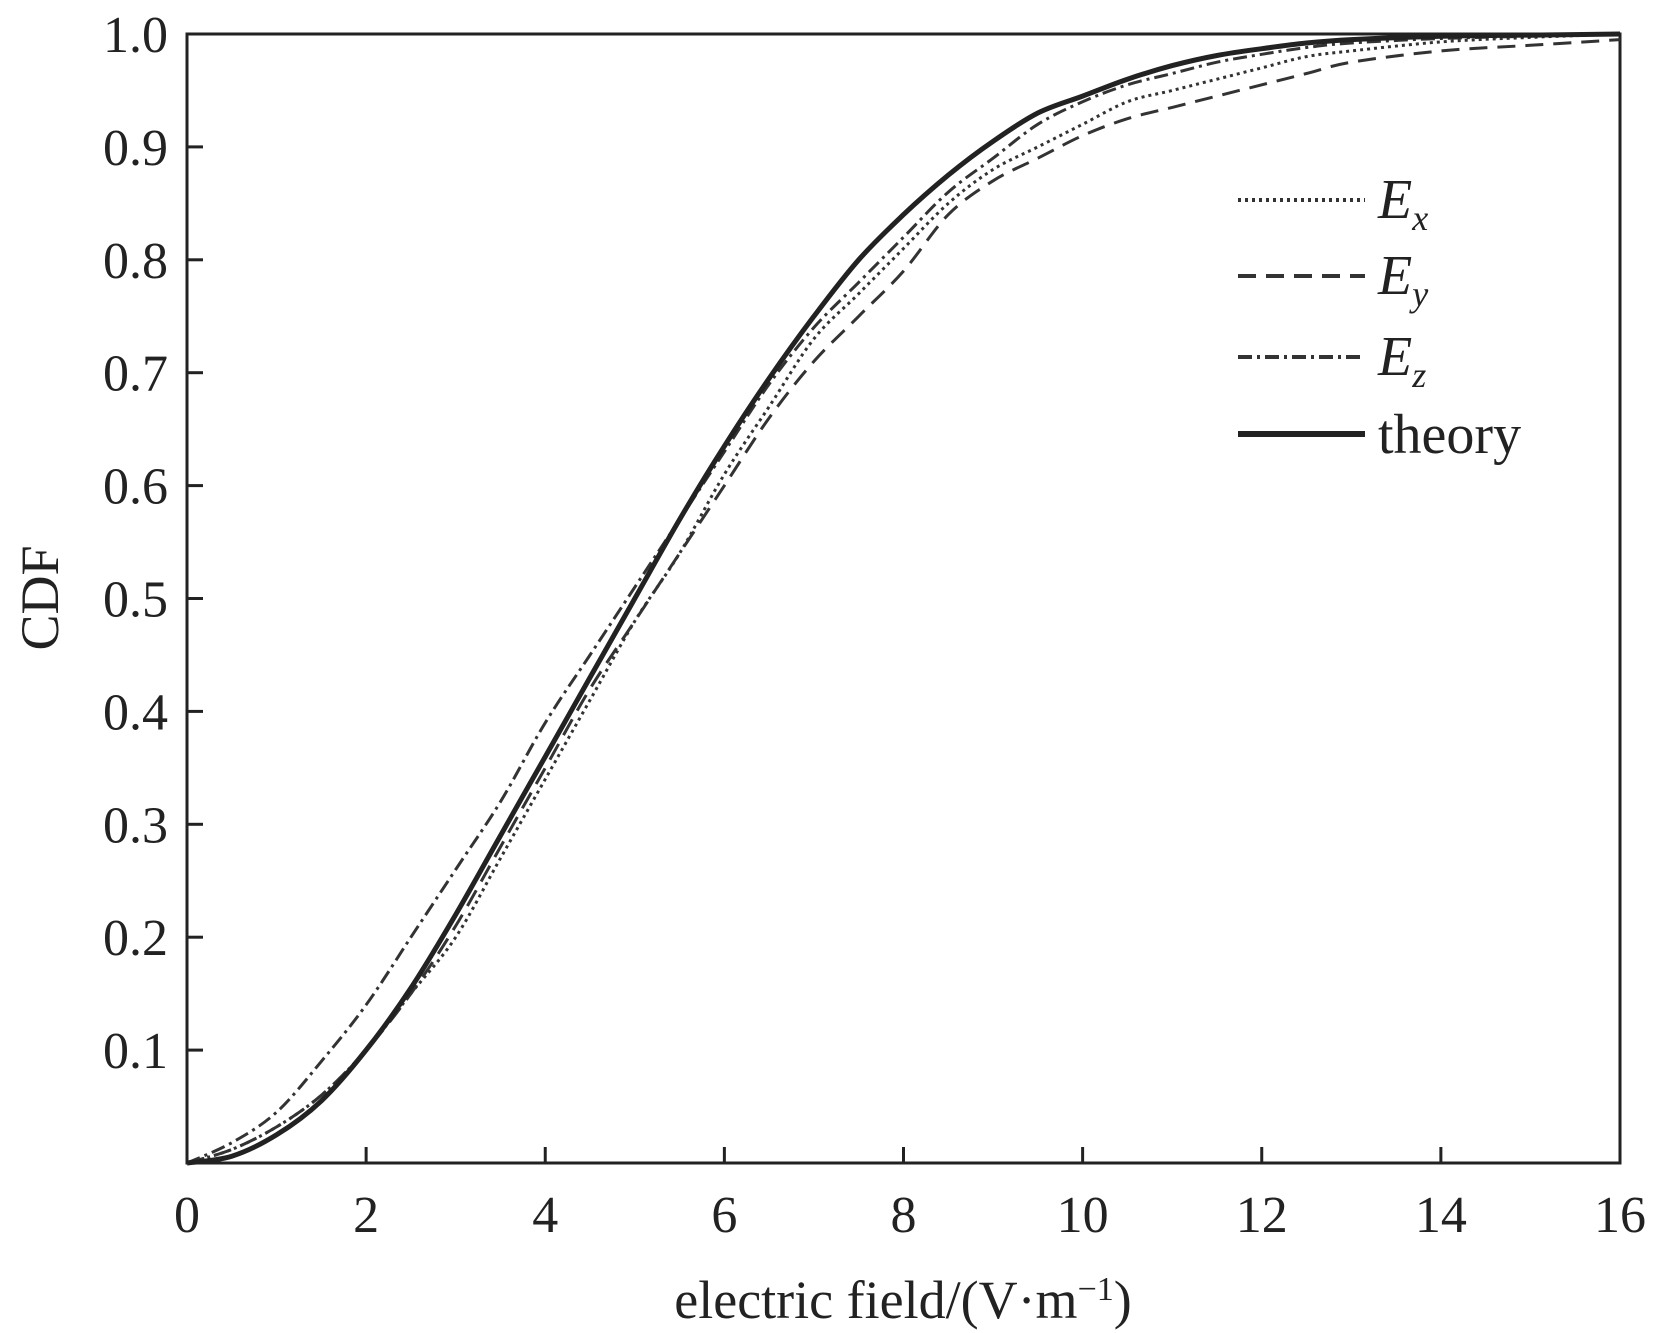  I want to click on x-tick-label: 12, so click(1262, 1215).